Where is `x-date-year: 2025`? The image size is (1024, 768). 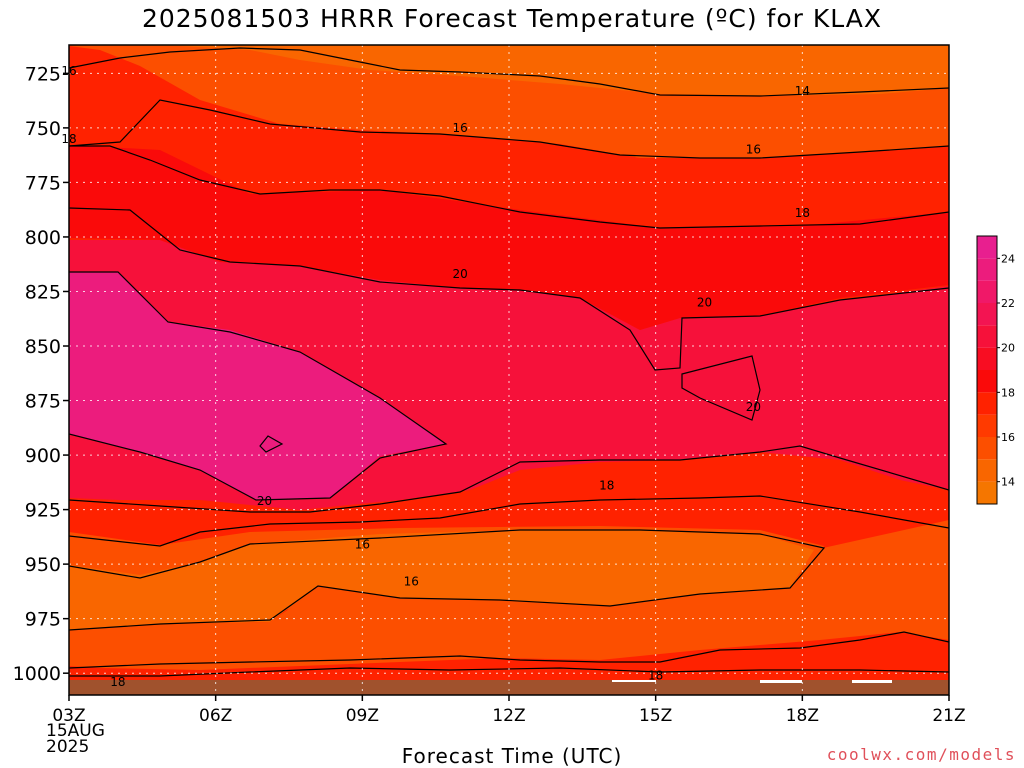
x-date-year: 2025 is located at coordinates (68, 747).